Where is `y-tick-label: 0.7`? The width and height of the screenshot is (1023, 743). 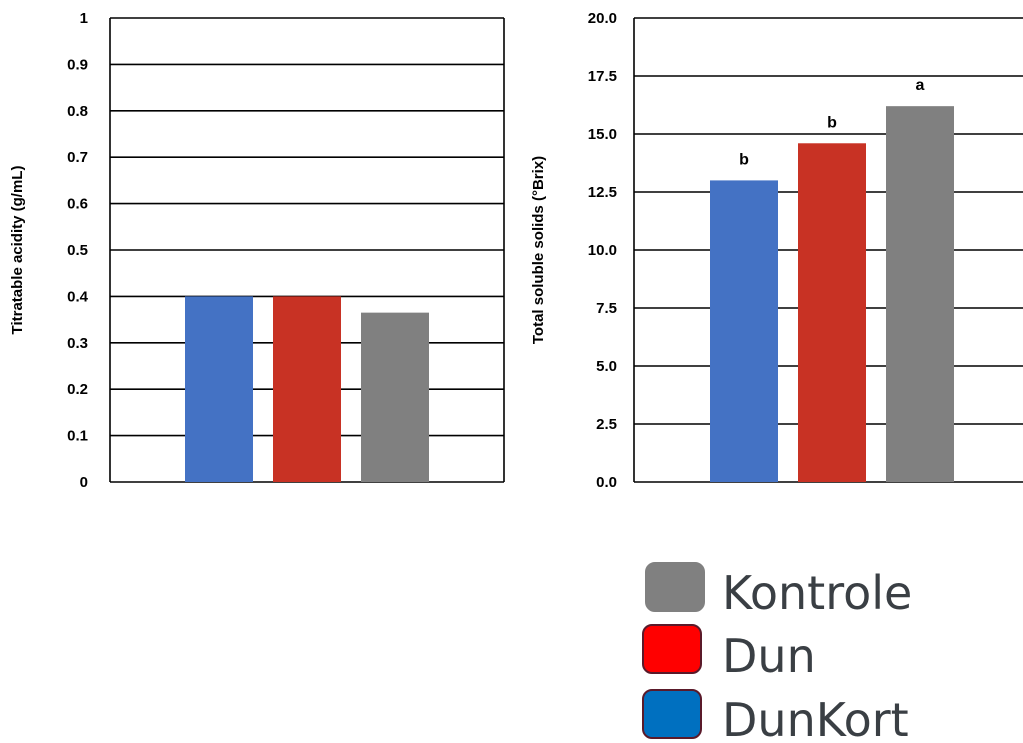 y-tick-label: 0.7 is located at coordinates (77, 157).